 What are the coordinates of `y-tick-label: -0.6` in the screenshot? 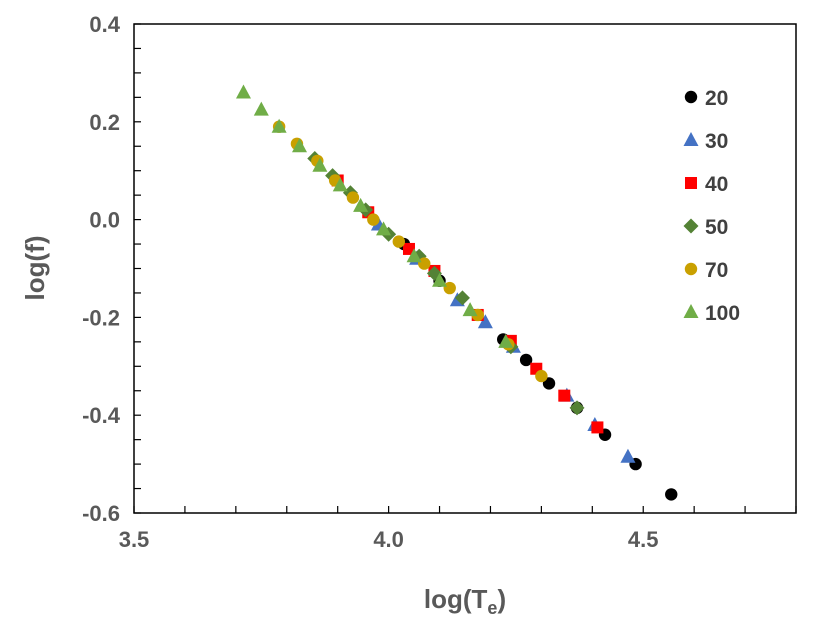 It's located at (101, 513).